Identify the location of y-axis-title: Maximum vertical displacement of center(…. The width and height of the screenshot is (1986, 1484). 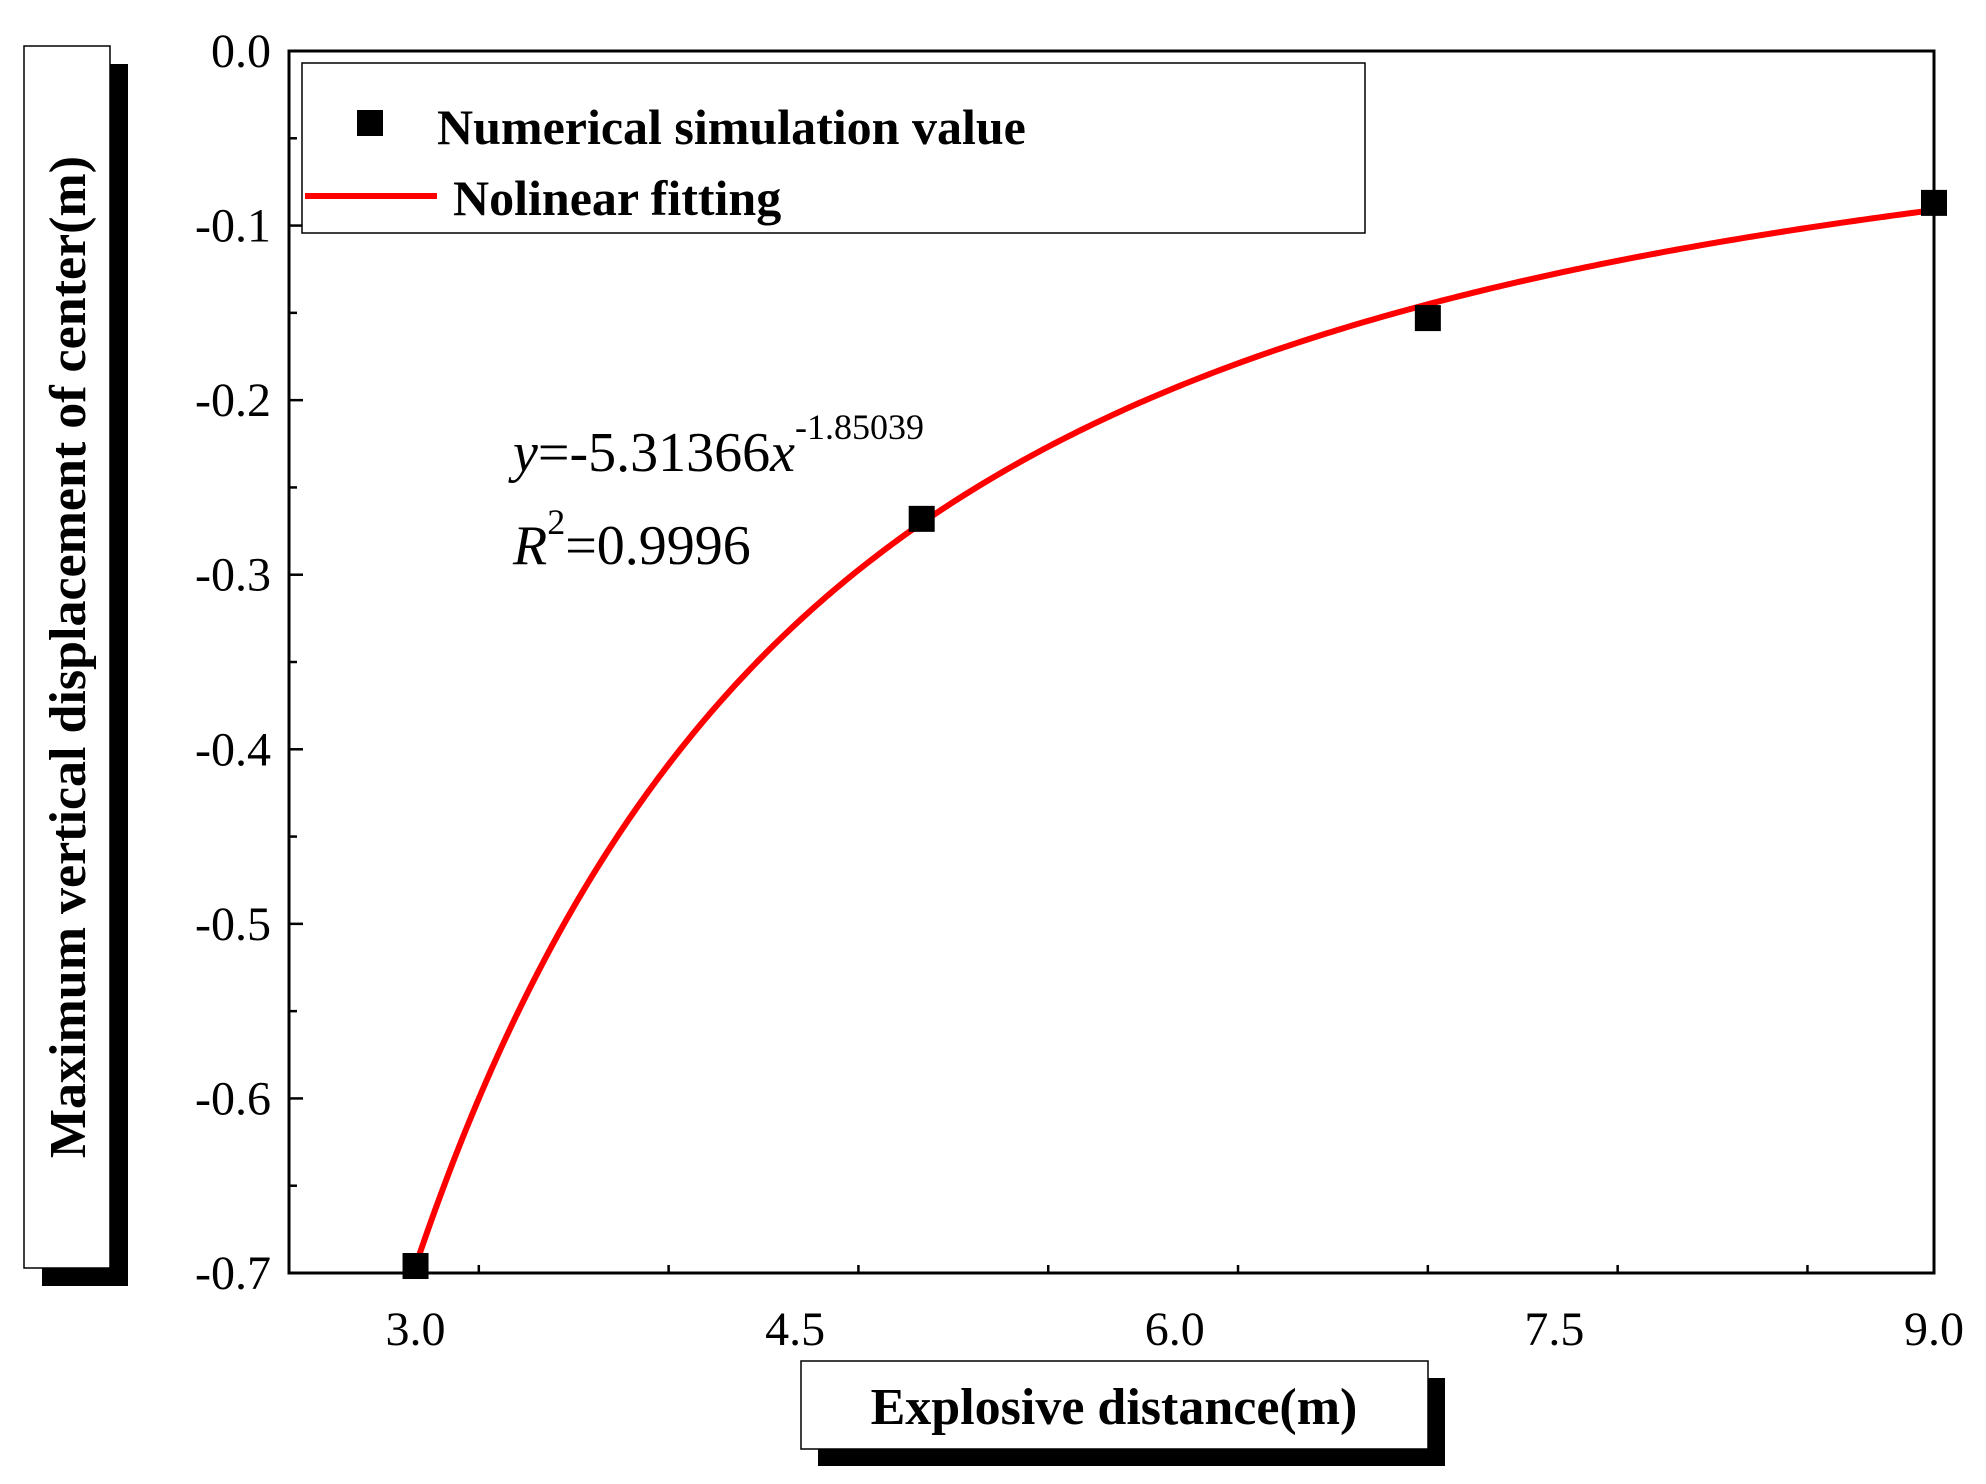
(68, 657).